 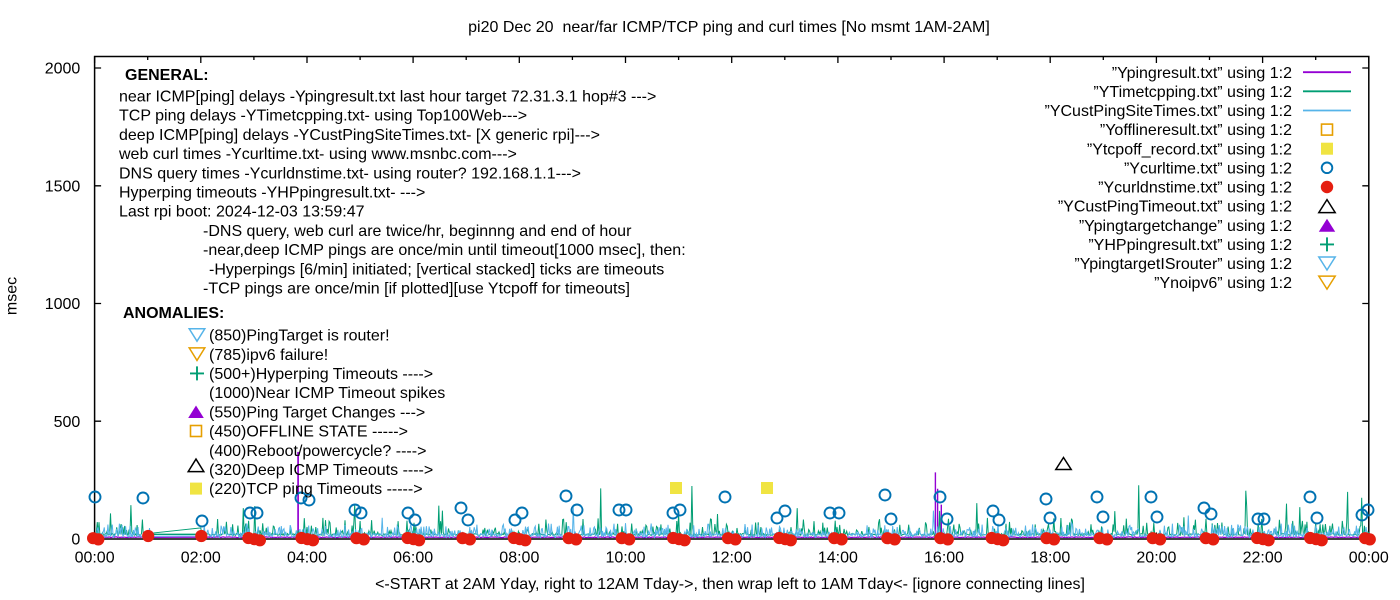 What do you see at coordinates (67, 422) in the screenshot?
I see `svg-text: 500` at bounding box center [67, 422].